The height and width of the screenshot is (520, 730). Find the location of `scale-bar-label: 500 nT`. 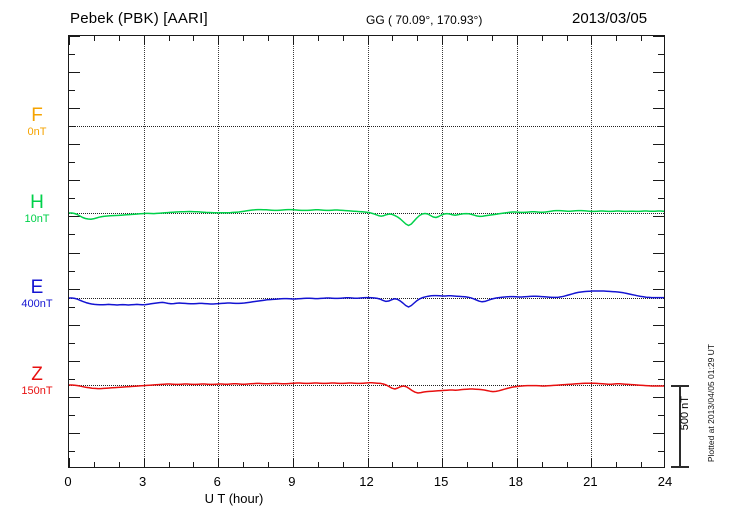

scale-bar-label: 500 nT is located at coordinates (685, 413).